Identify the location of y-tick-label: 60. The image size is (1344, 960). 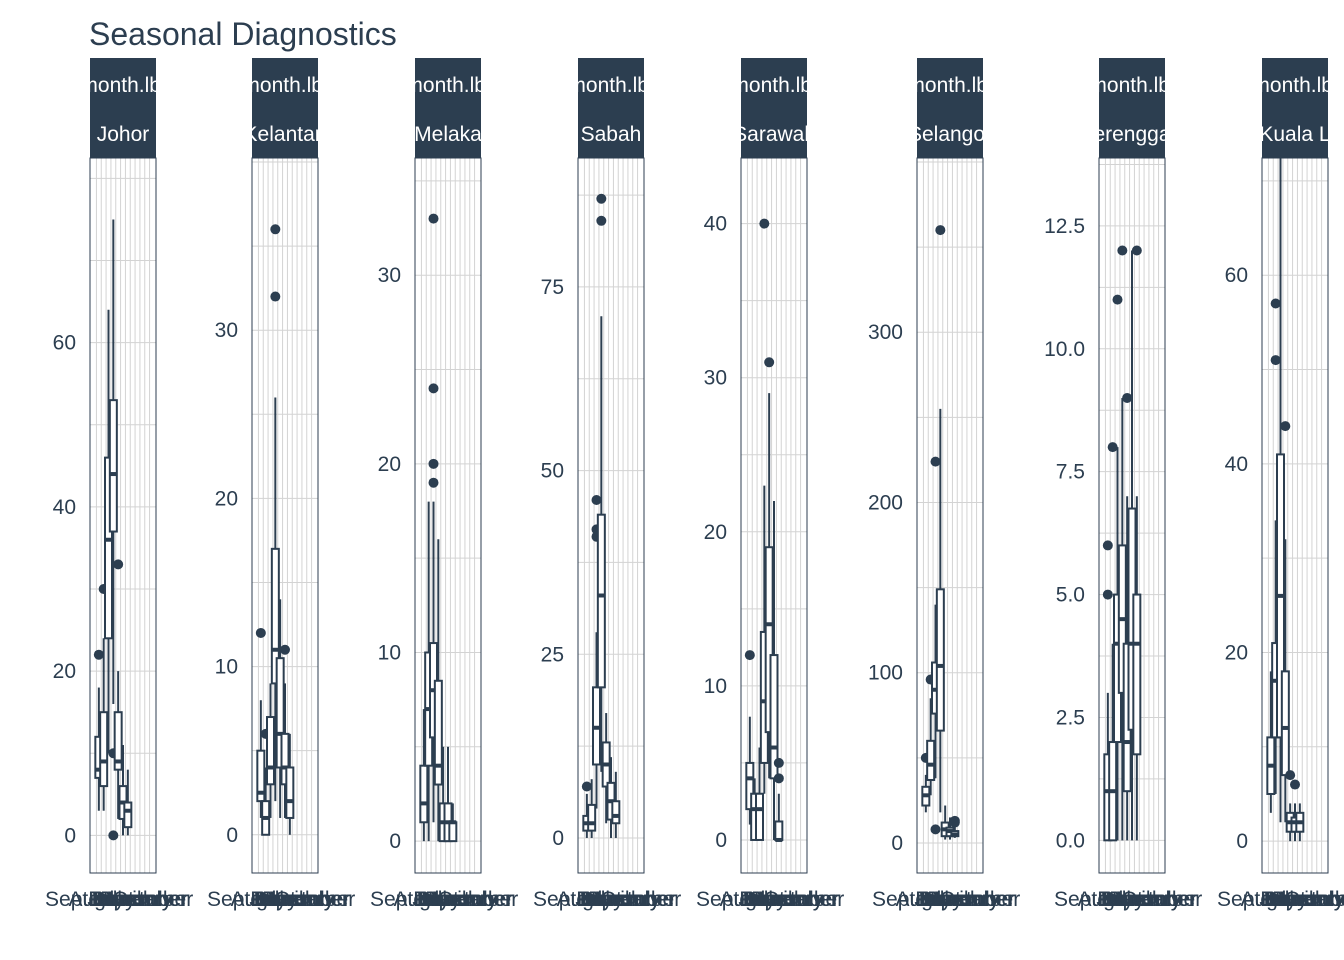
(64, 343).